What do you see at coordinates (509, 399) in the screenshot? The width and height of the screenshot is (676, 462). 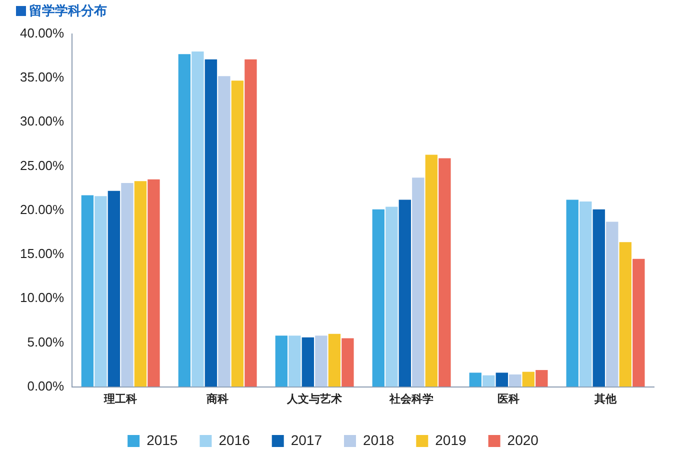 I see `x-tick-label: 医科` at bounding box center [509, 399].